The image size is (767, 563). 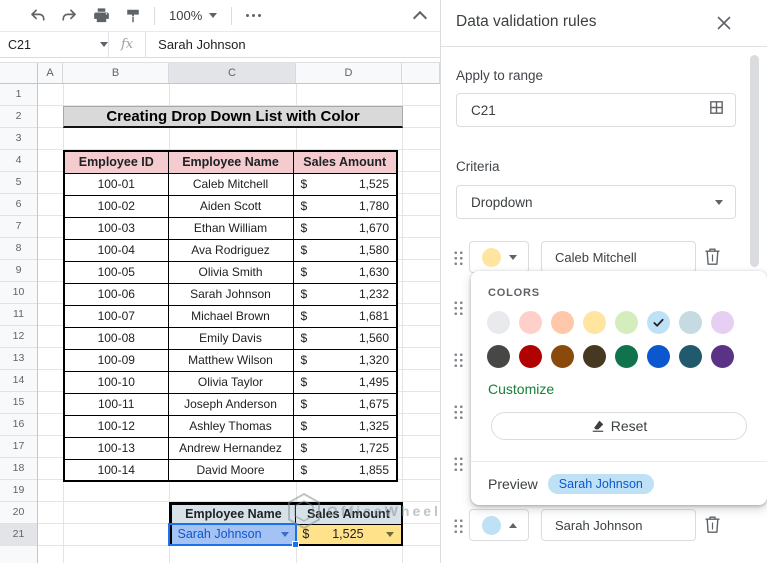 What do you see at coordinates (390, 534) in the screenshot?
I see `cell-dropdown-icon` at bounding box center [390, 534].